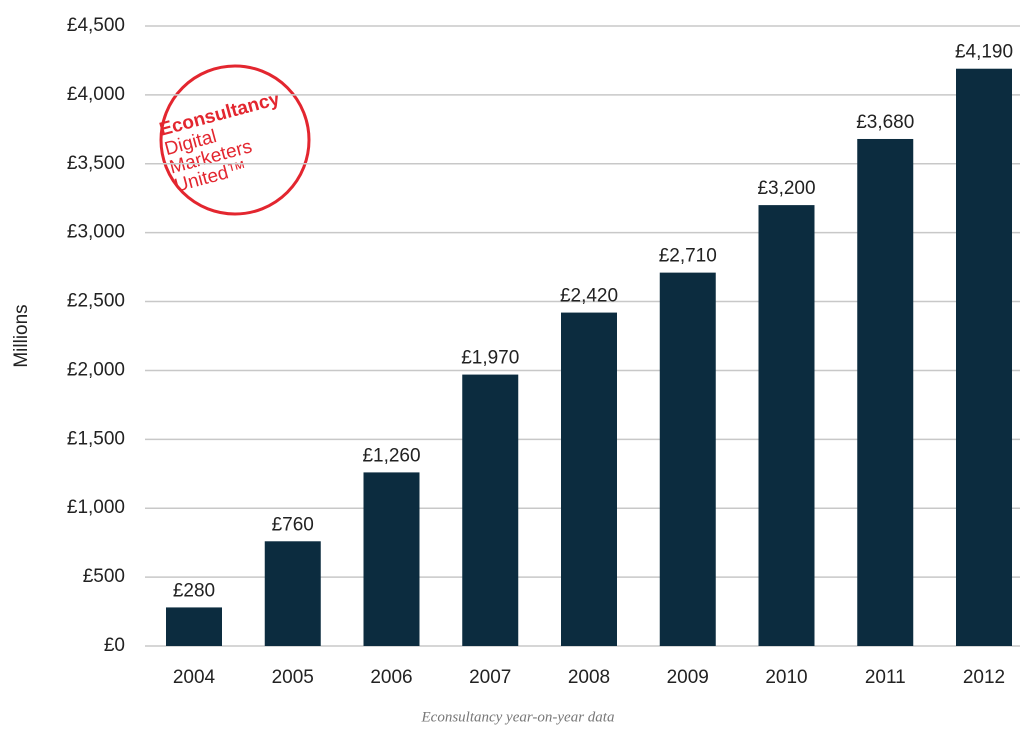 Image resolution: width=1025 pixels, height=730 pixels. I want to click on x-tick-label: 2012, so click(984, 677).